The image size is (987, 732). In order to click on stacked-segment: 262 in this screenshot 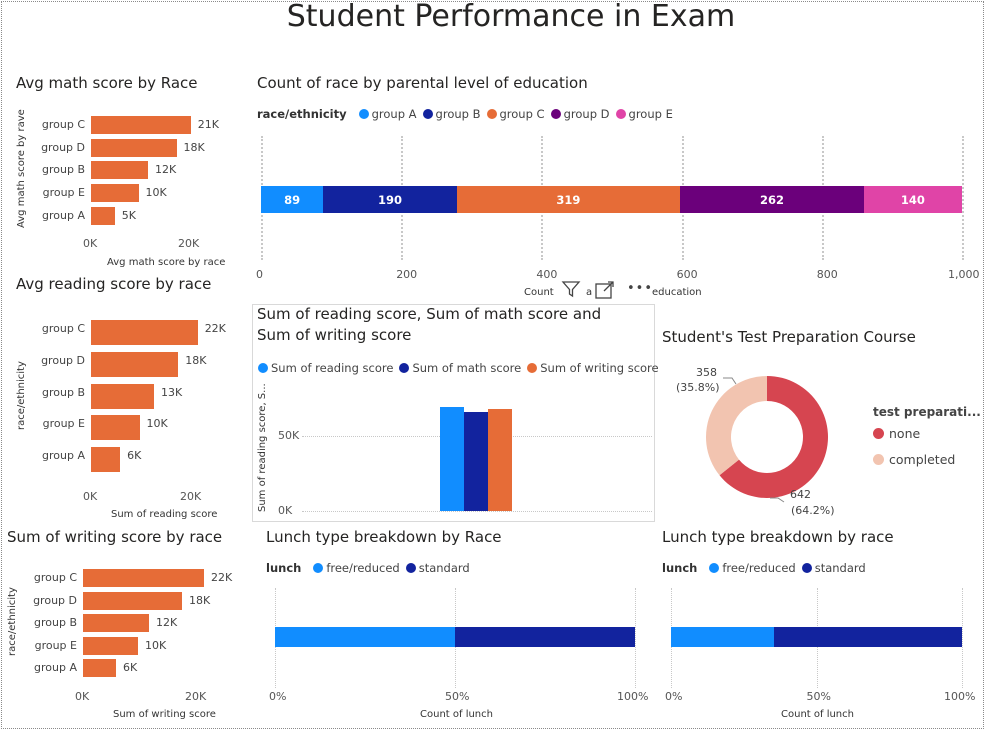, I will do `click(772, 199)`.